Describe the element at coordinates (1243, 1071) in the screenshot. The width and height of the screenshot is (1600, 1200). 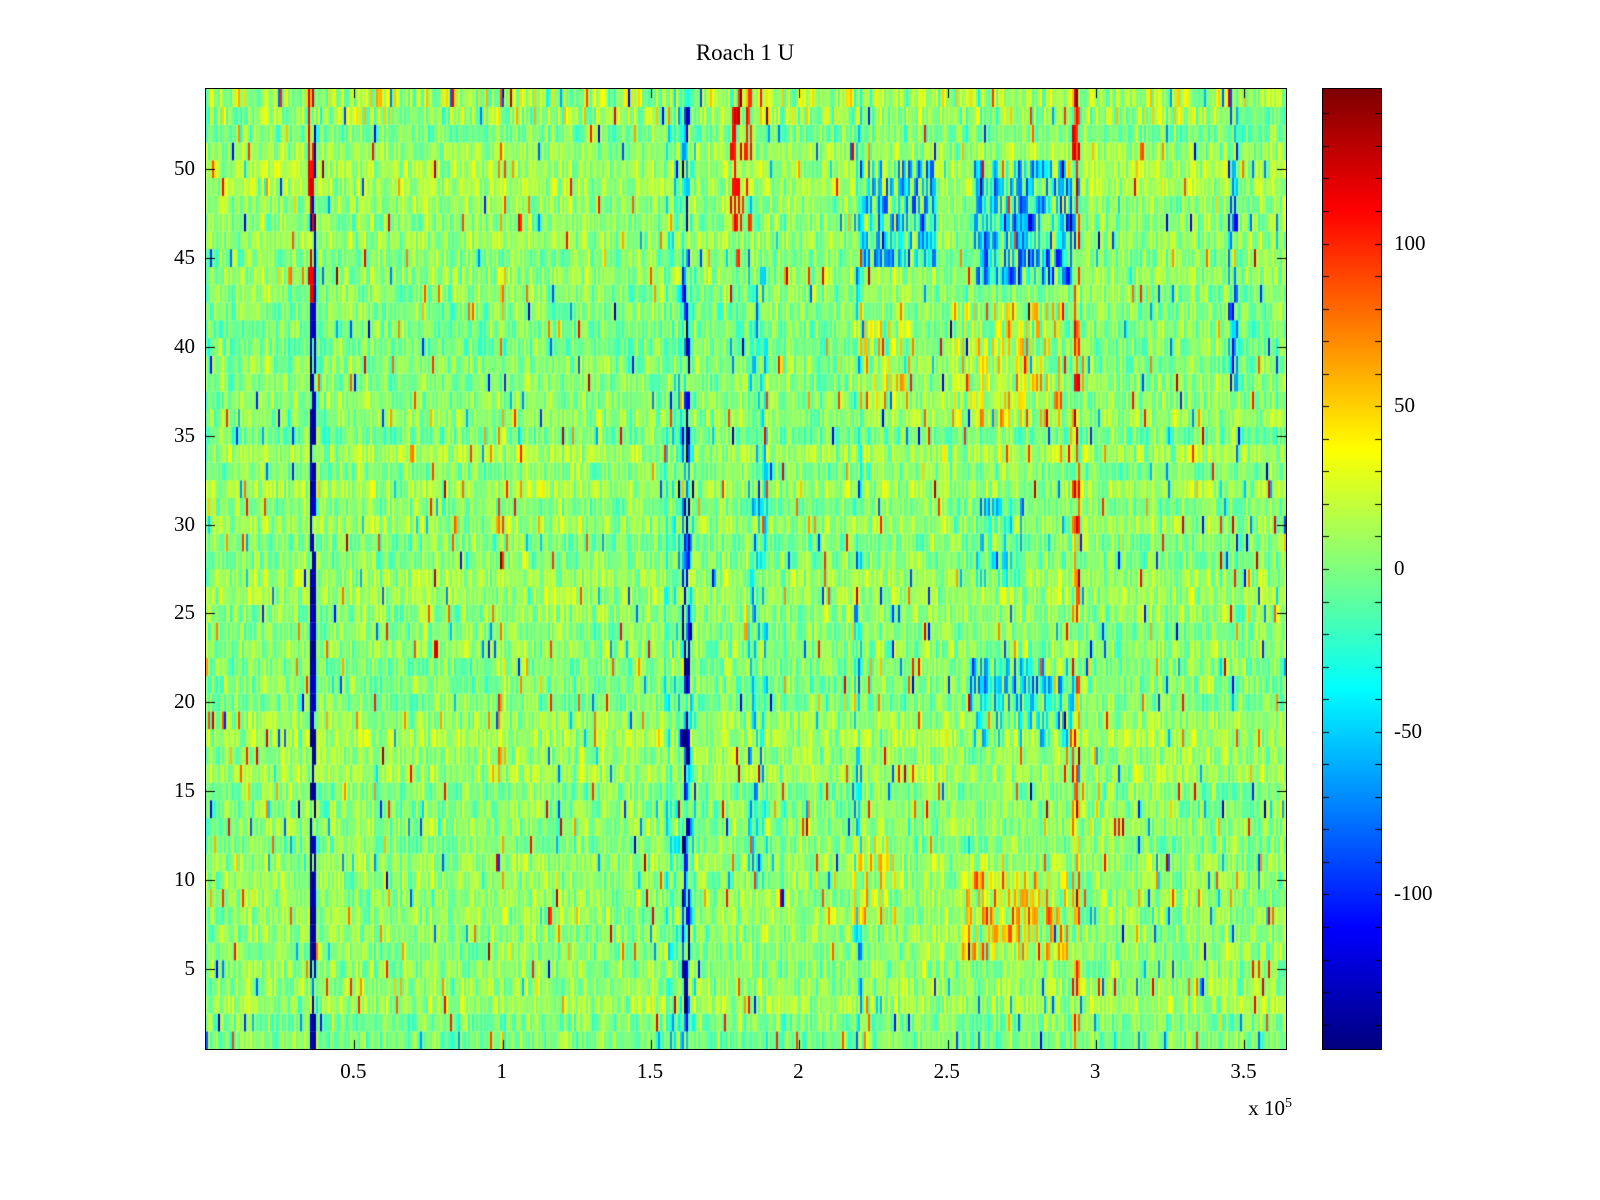
I see `x-tick-label: 3.5` at that location.